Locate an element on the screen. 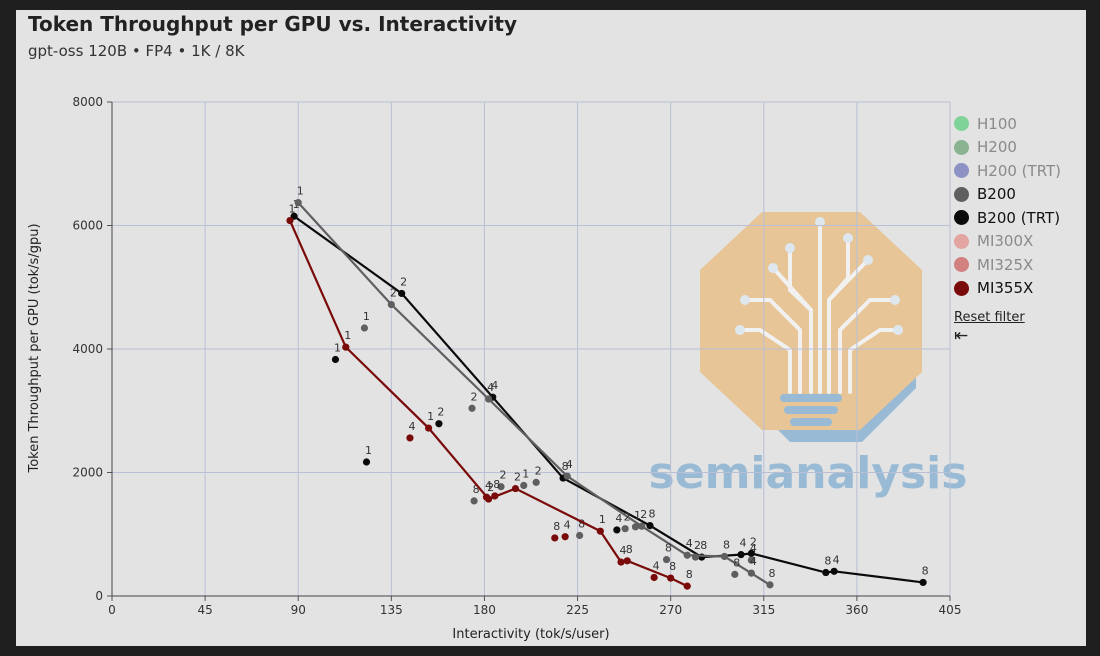  semianalysis-watermark: semianalysis is located at coordinates (808, 355).